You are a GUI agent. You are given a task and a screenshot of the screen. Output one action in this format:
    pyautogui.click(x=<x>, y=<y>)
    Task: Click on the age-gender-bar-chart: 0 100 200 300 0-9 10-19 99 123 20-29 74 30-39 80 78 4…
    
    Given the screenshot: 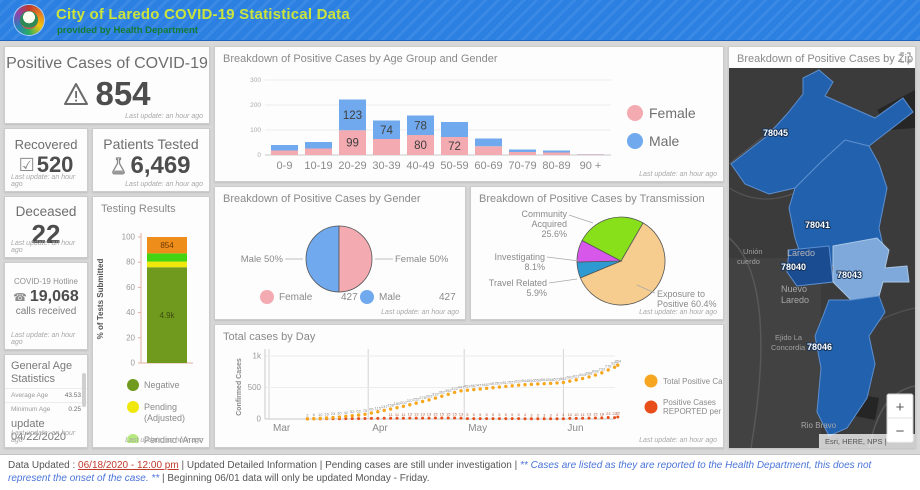 What is the action you would take?
    pyautogui.click(x=473, y=124)
    